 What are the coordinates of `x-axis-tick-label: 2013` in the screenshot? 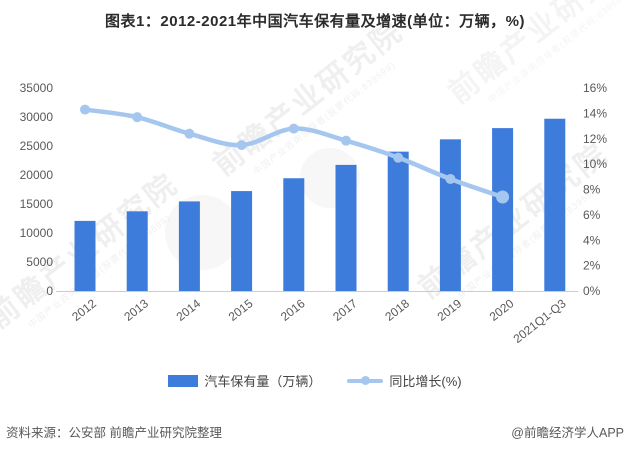 It's located at (136, 310).